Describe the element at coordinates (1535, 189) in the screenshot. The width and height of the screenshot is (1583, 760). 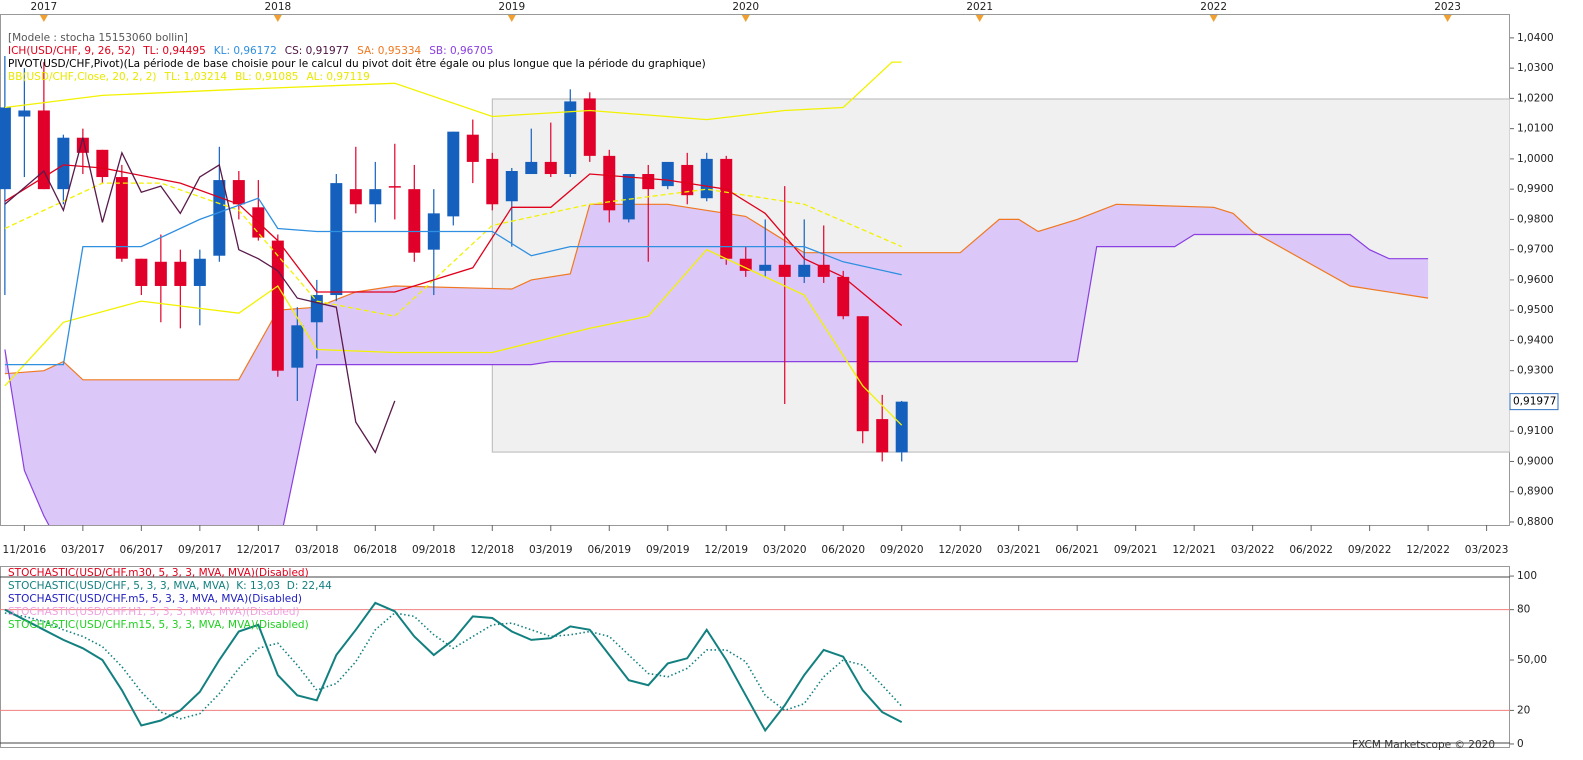
I see `y-tick-label: 0,9900` at that location.